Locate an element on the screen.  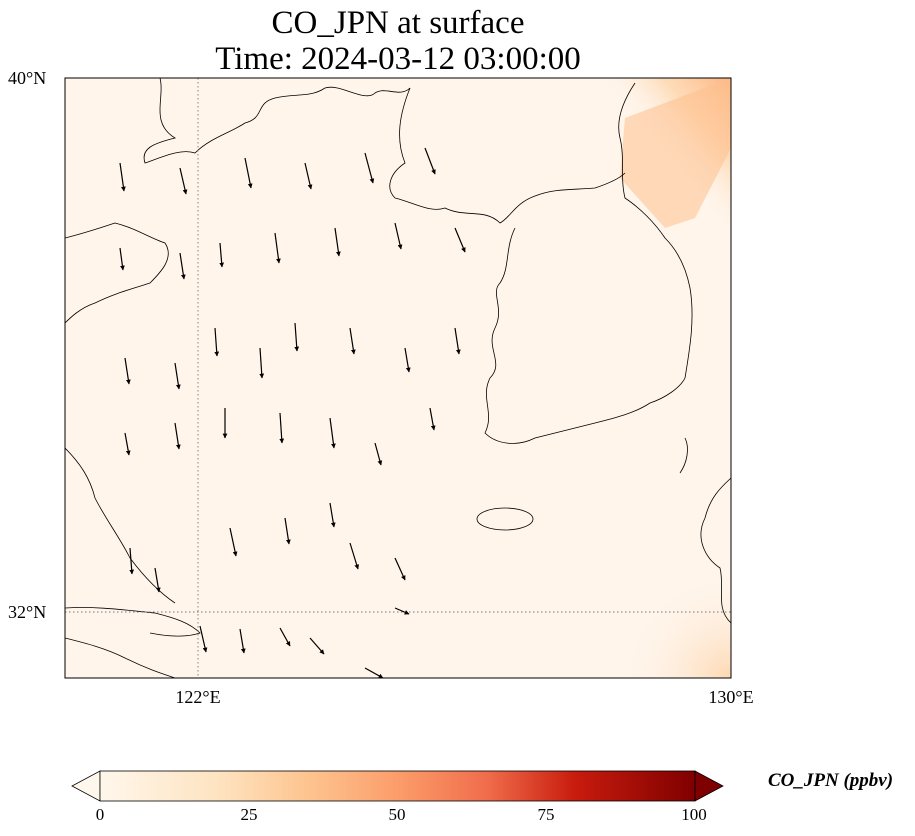
map-title-line2: Time: 2024-03-12 03:00:00 is located at coordinates (398, 59).